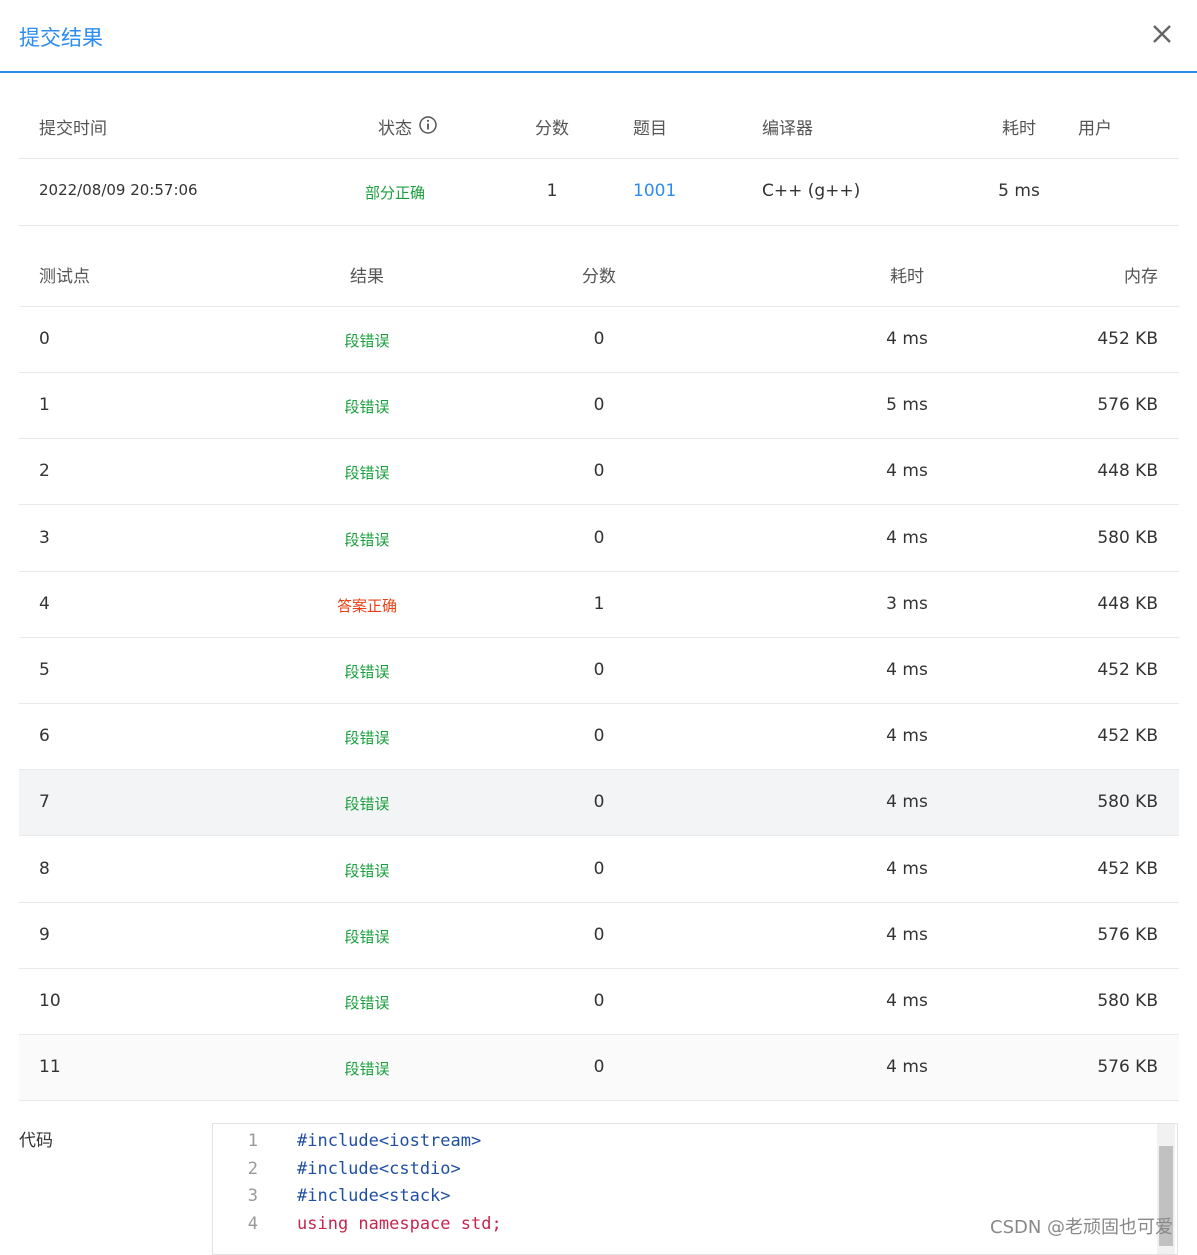  What do you see at coordinates (1082, 1227) in the screenshot?
I see `watermark: CSDN @老顽固也可爱` at bounding box center [1082, 1227].